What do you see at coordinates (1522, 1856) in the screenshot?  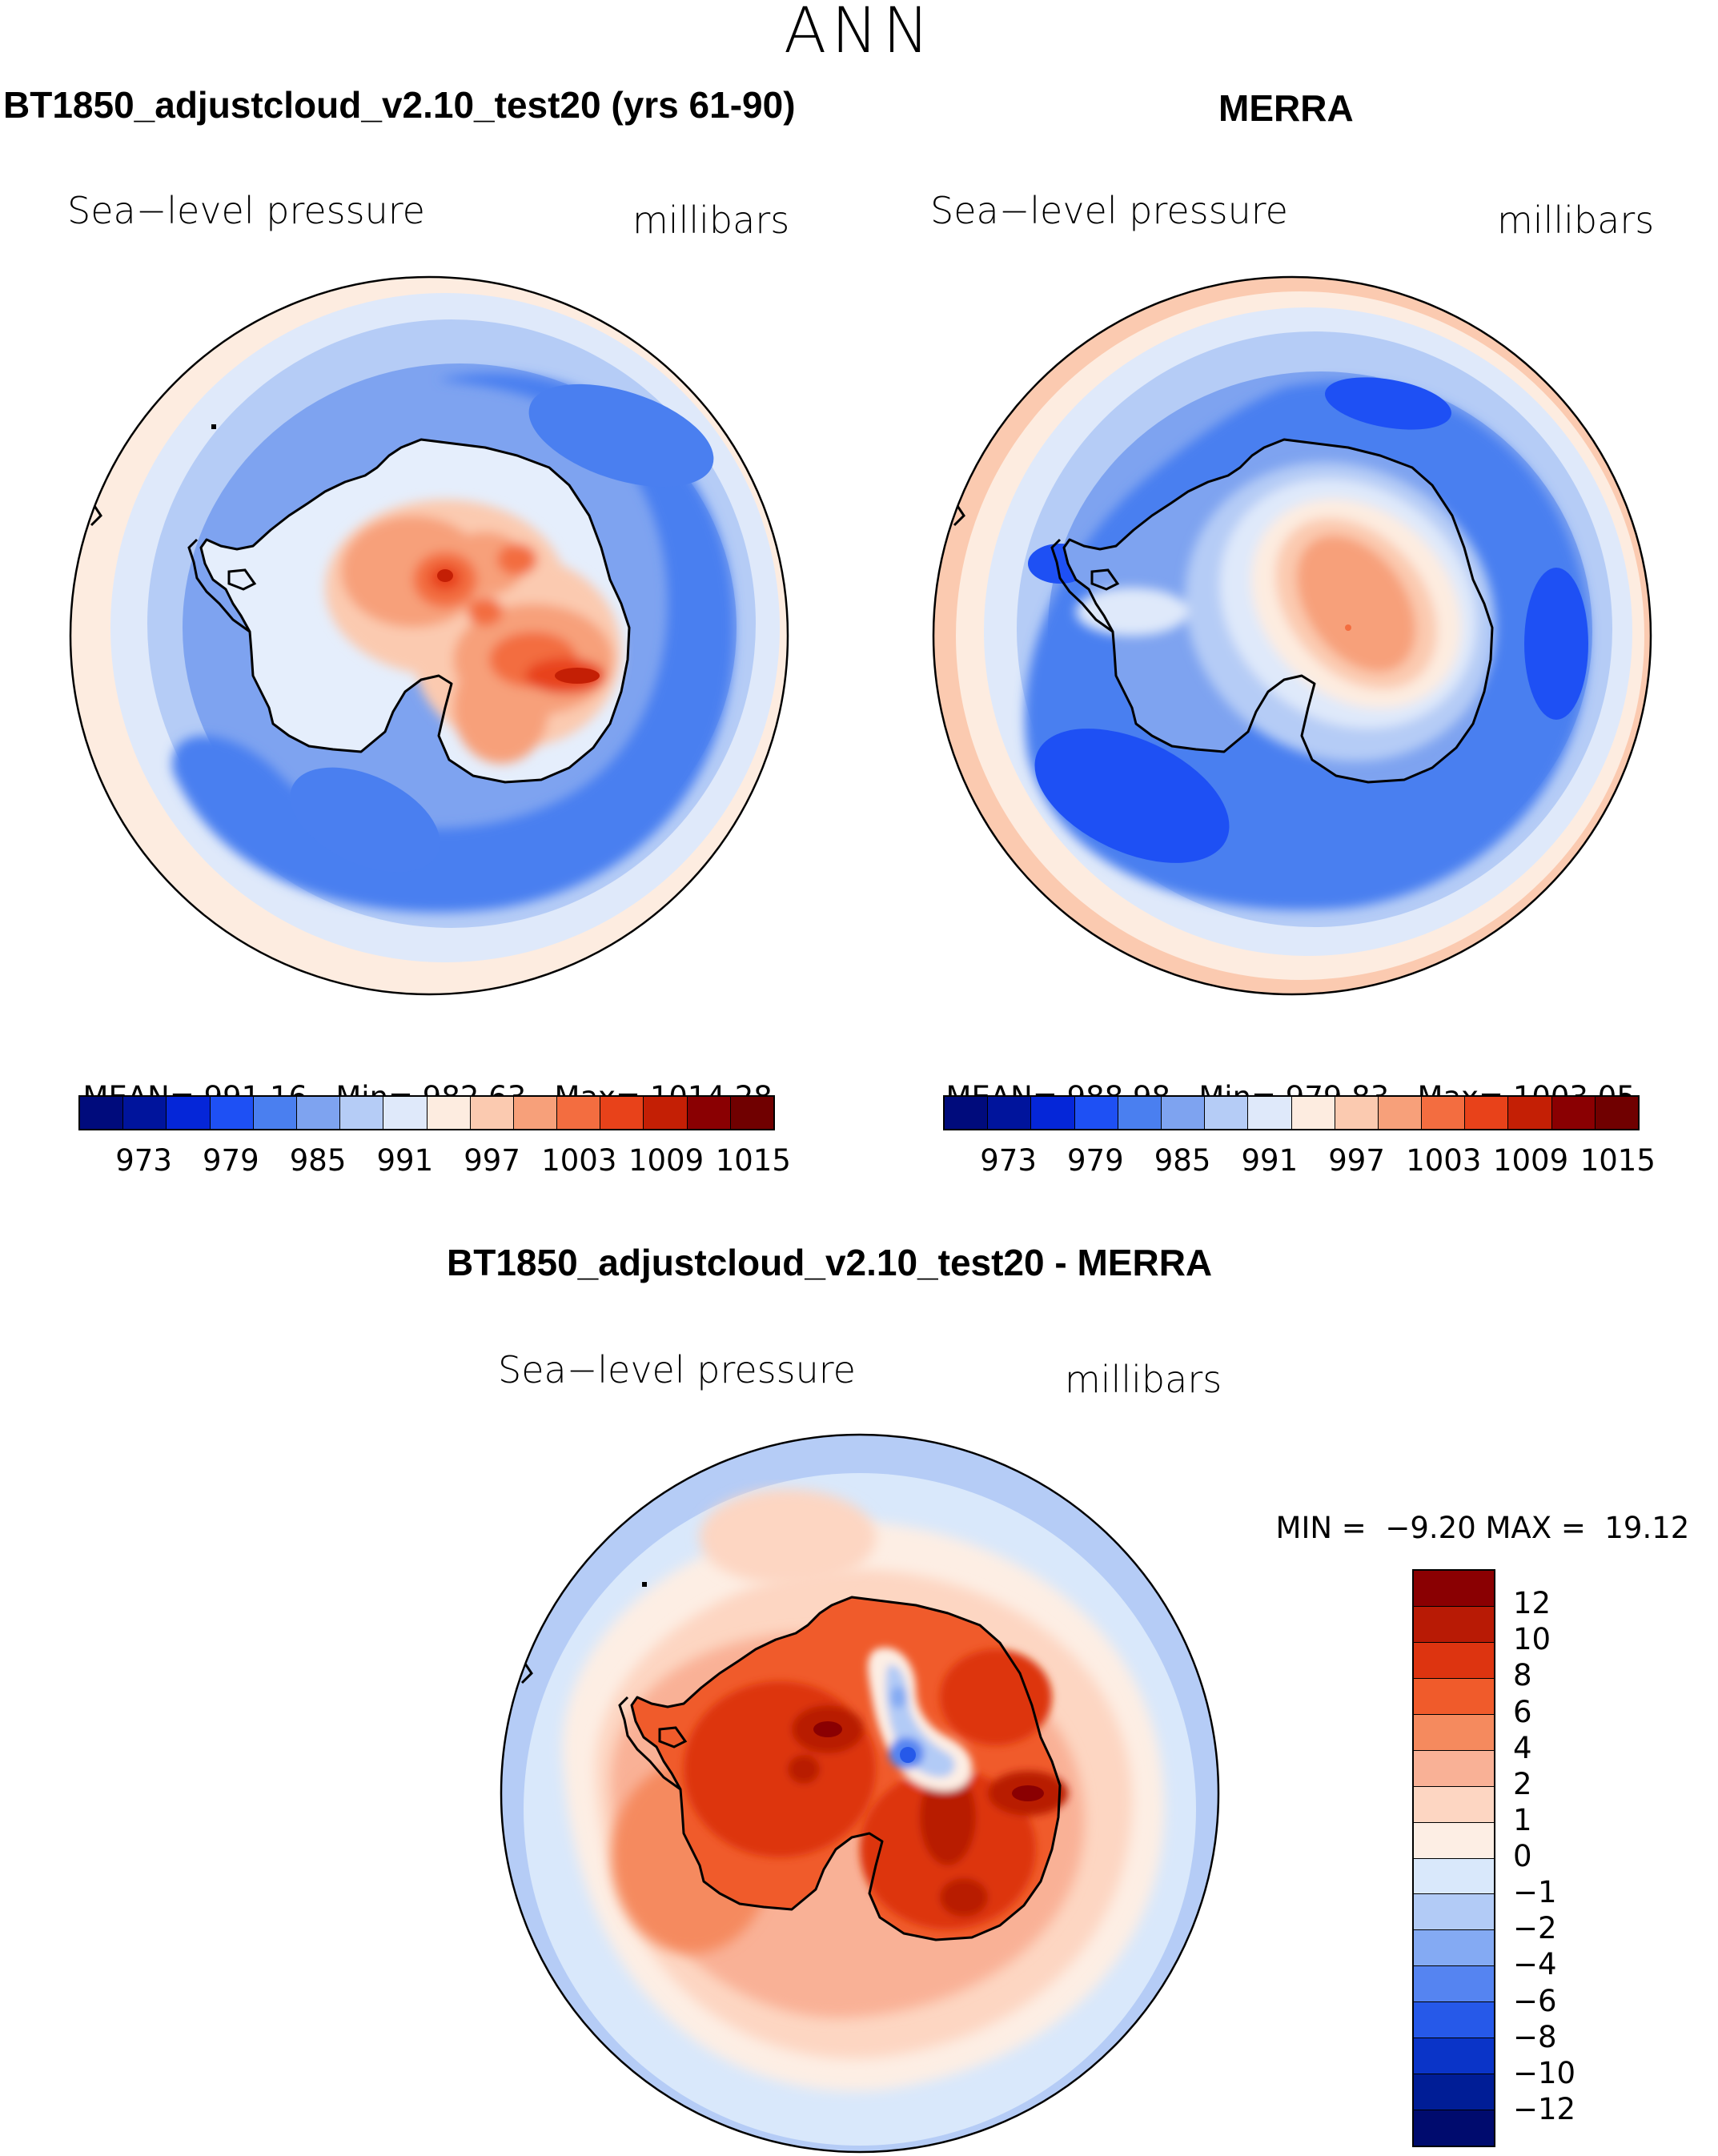 I see `diff-colorbar-tick-label: 0` at bounding box center [1522, 1856].